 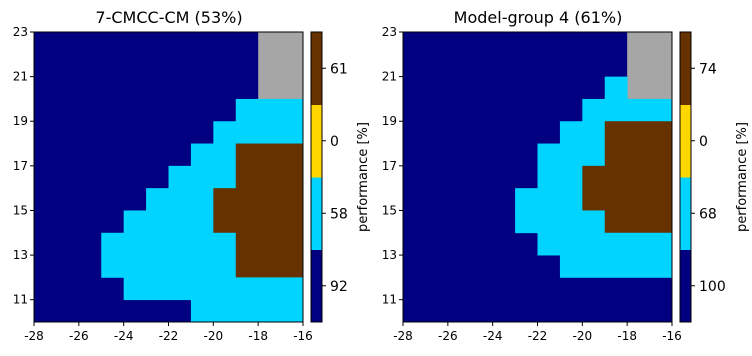 What do you see at coordinates (448, 336) in the screenshot?
I see `right-x-tick-label: -26` at bounding box center [448, 336].